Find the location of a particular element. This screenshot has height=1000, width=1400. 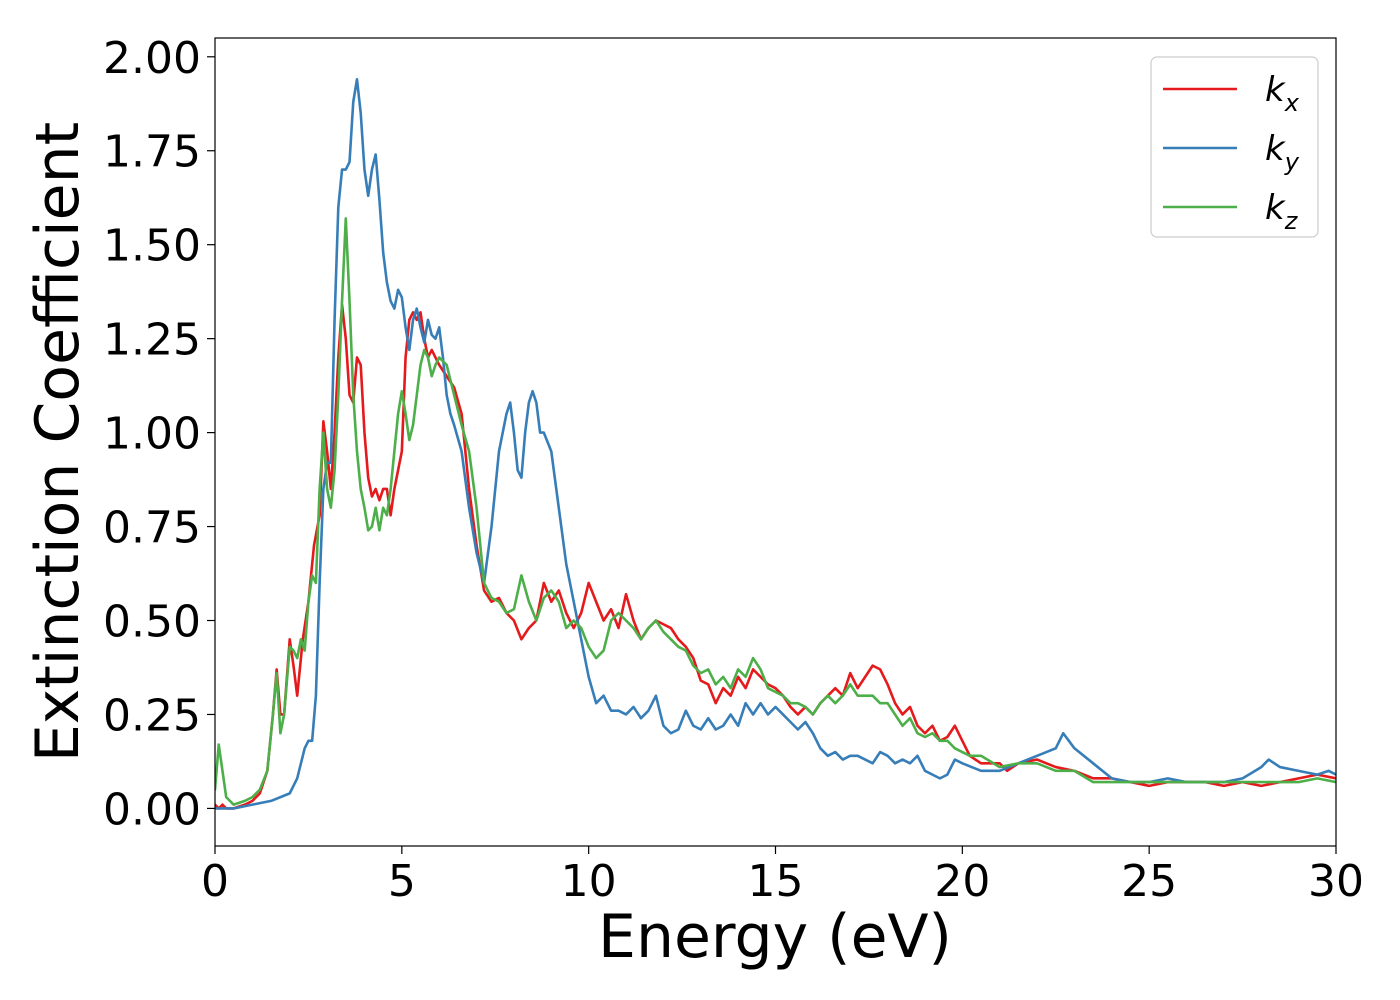

x-tick-label: 10 is located at coordinates (589, 881).